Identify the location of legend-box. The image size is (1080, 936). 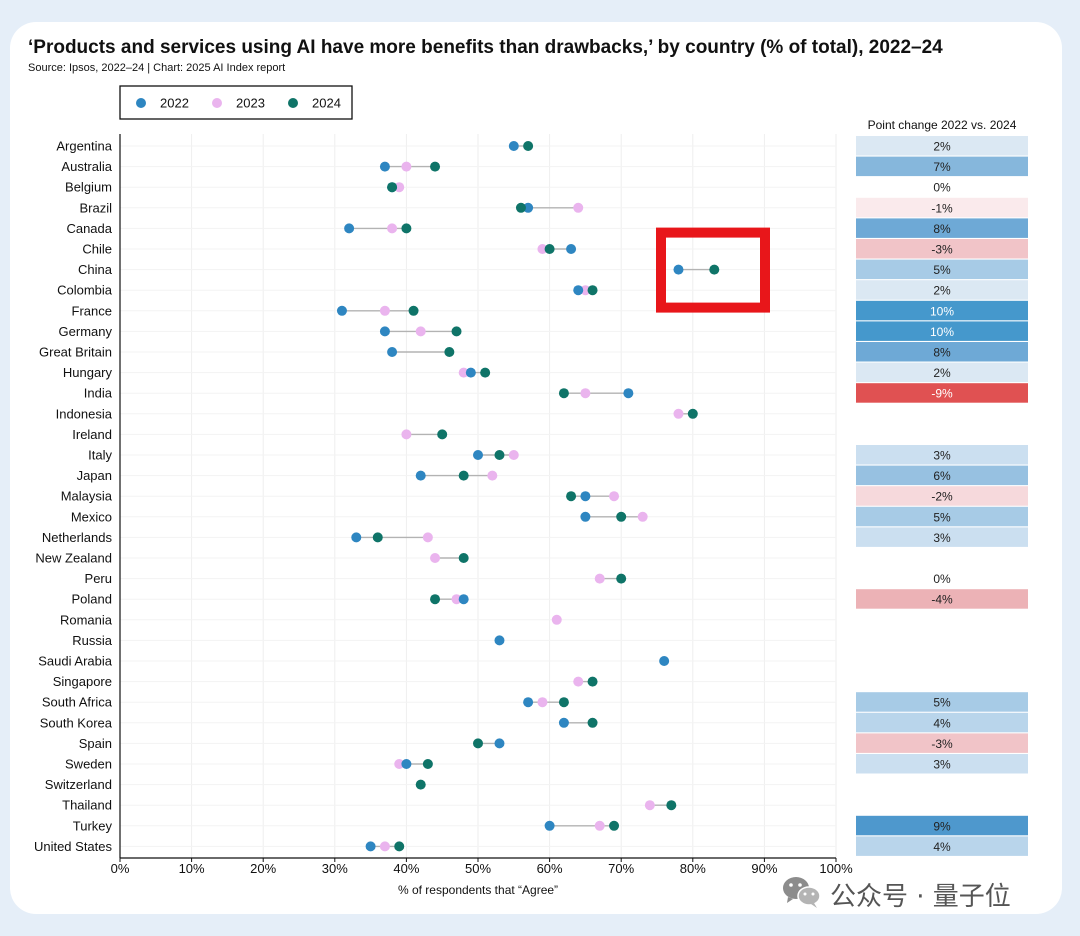
(236, 102).